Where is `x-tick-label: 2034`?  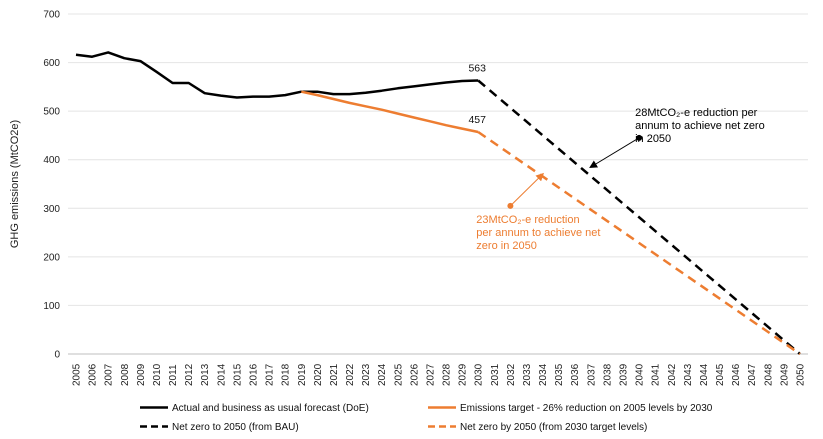 x-tick-label: 2034 is located at coordinates (543, 374).